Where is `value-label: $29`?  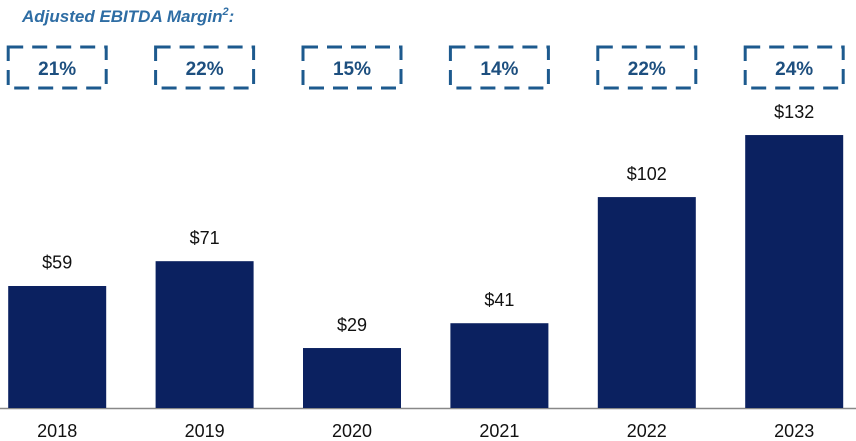 value-label: $29 is located at coordinates (352, 325).